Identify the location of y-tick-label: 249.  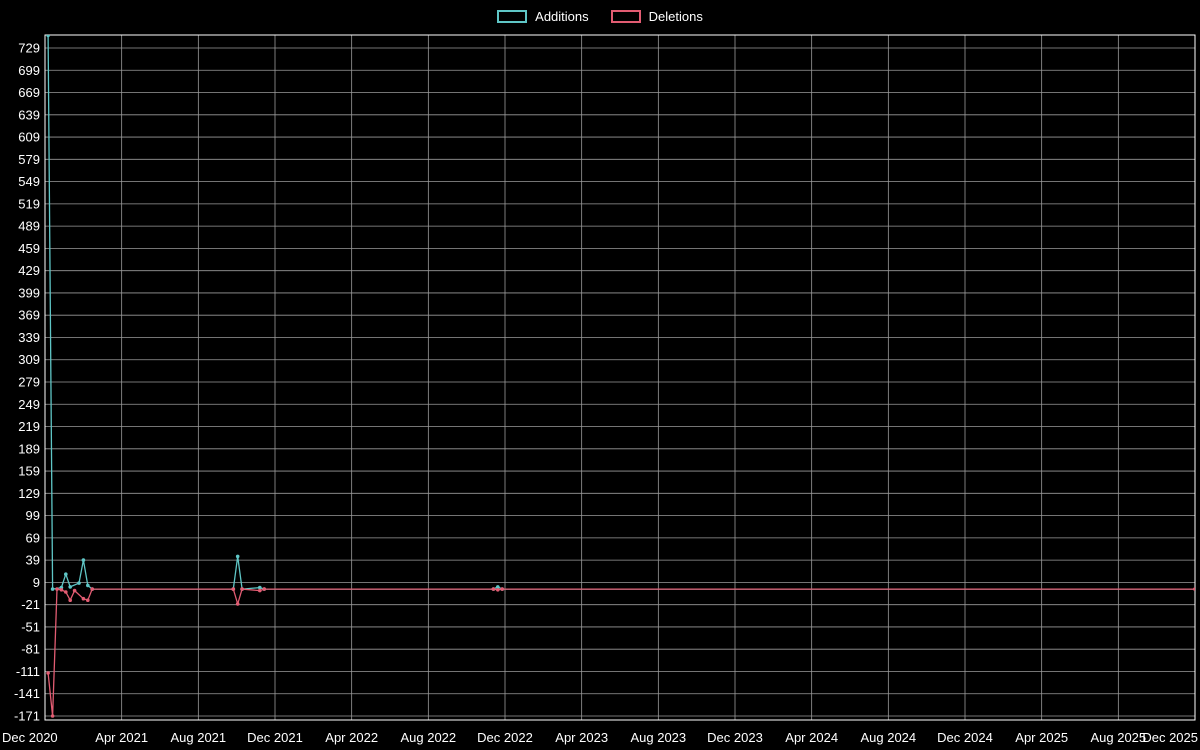
(29, 404).